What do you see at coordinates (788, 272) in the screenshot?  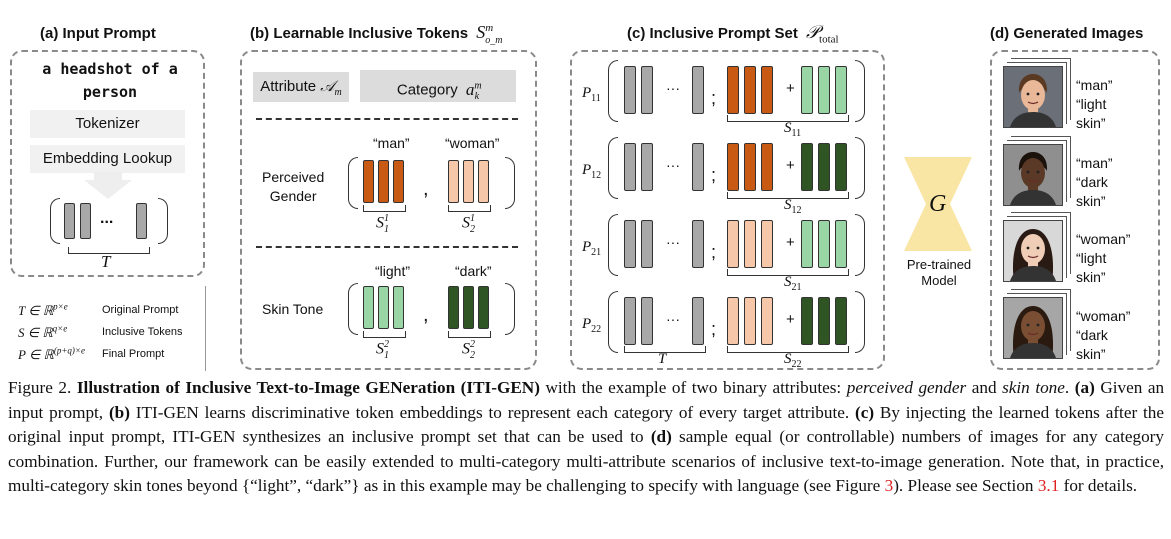 I see `S-underbrace` at bounding box center [788, 272].